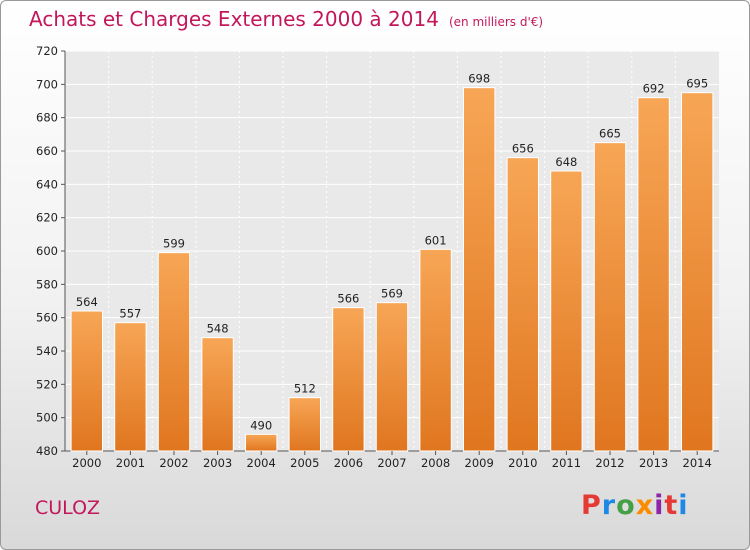  What do you see at coordinates (174, 244) in the screenshot?
I see `data-label: 599` at bounding box center [174, 244].